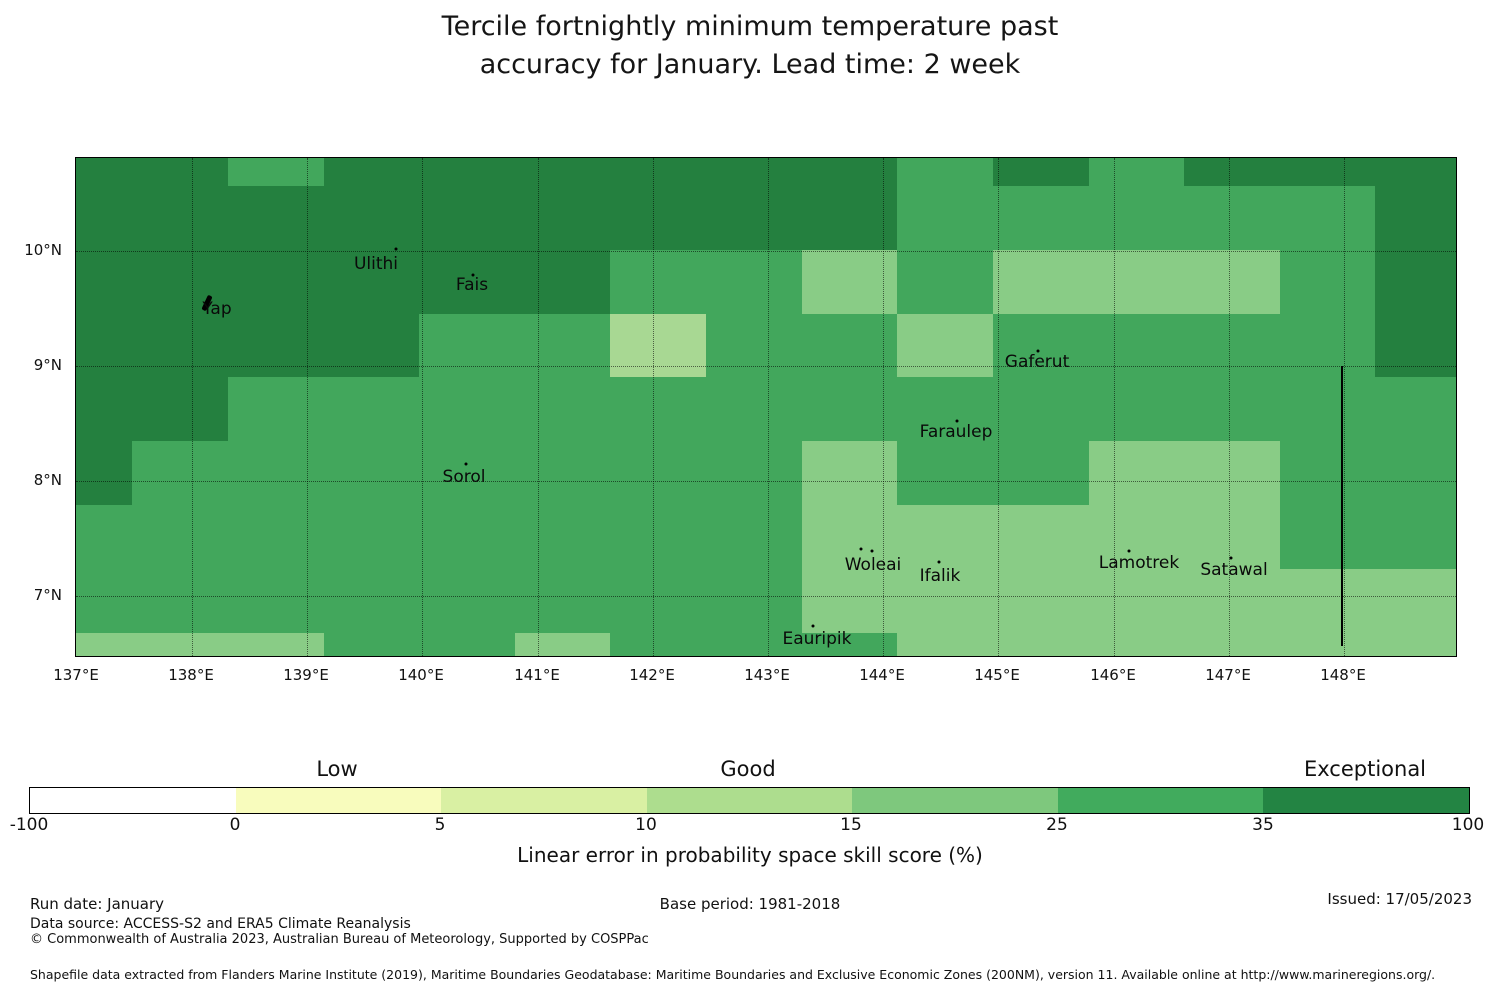 The image size is (1500, 990). I want to click on colorbar-tick-label: 25, so click(1057, 825).